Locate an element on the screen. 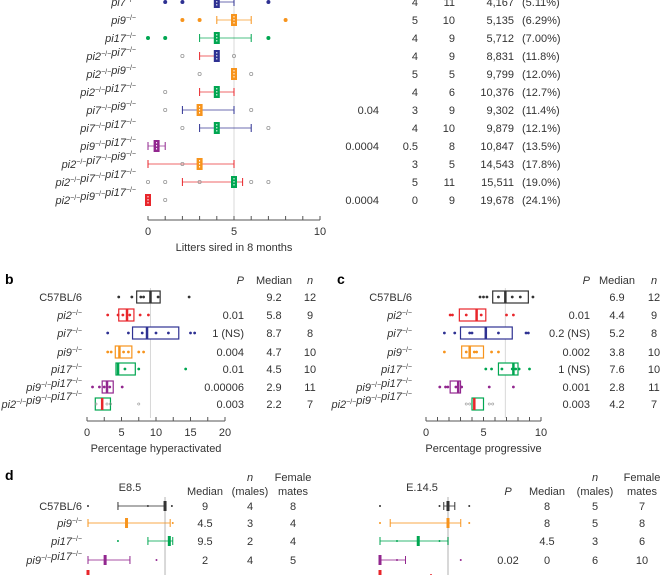 This screenshot has width=662, height=575. n-value: 3 is located at coordinates (250, 524).